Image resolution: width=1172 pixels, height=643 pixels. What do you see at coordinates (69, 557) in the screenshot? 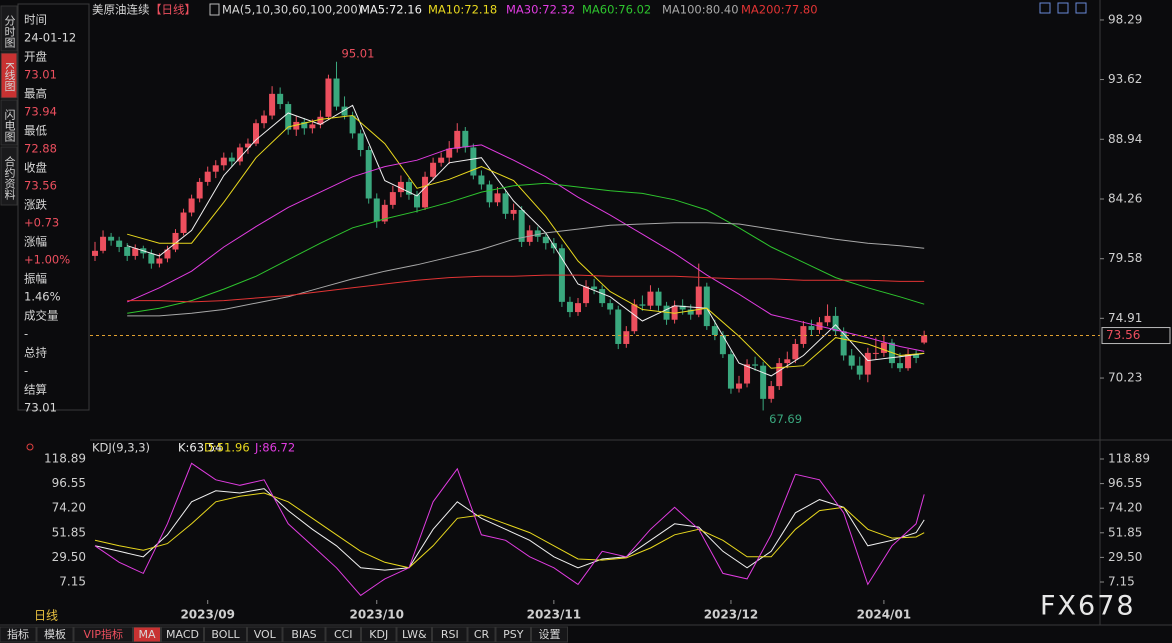
I see `y-tick-label-left: 29.50` at bounding box center [69, 557].